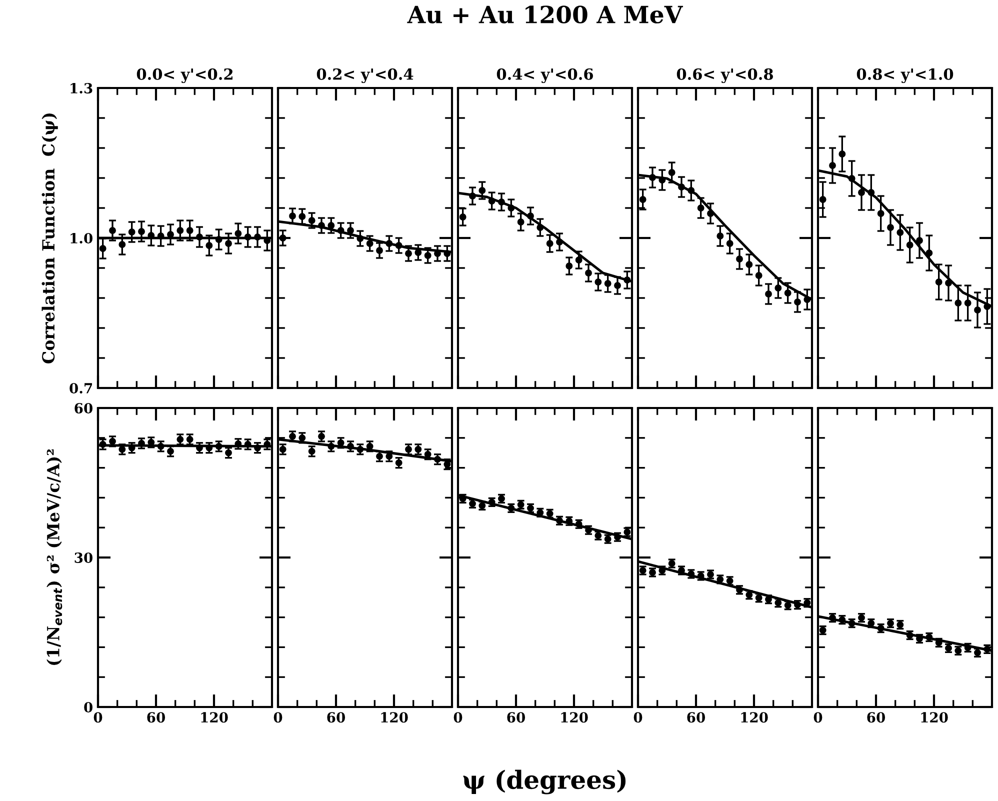 The height and width of the screenshot is (801, 998). I want to click on chart-subtitle: 0.6< y'<0.8, so click(724, 76).